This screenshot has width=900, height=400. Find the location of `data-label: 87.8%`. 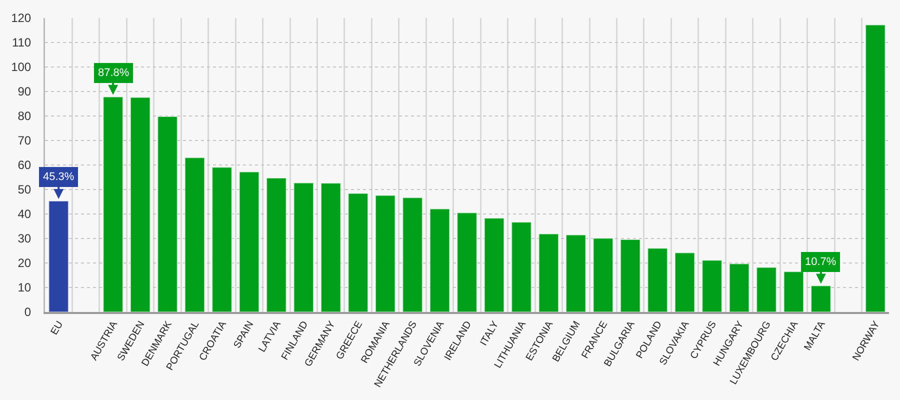

data-label: 87.8% is located at coordinates (114, 73).